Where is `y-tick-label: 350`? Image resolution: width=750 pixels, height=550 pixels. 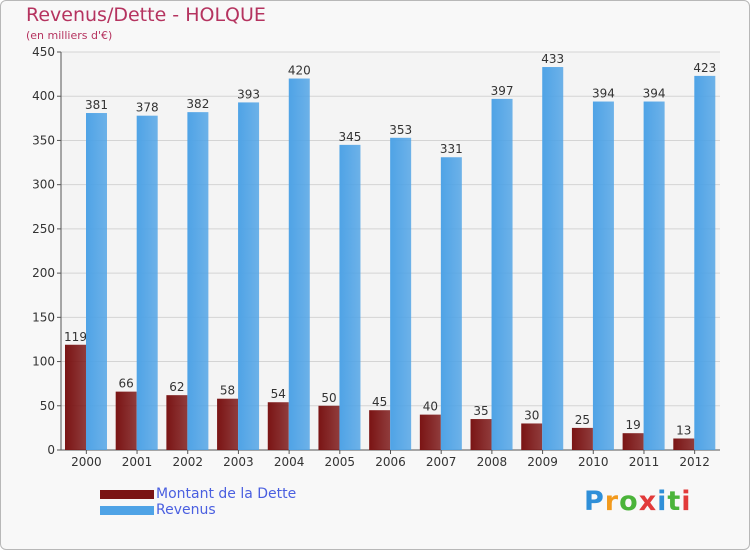 y-tick-label: 350 is located at coordinates (43, 140).